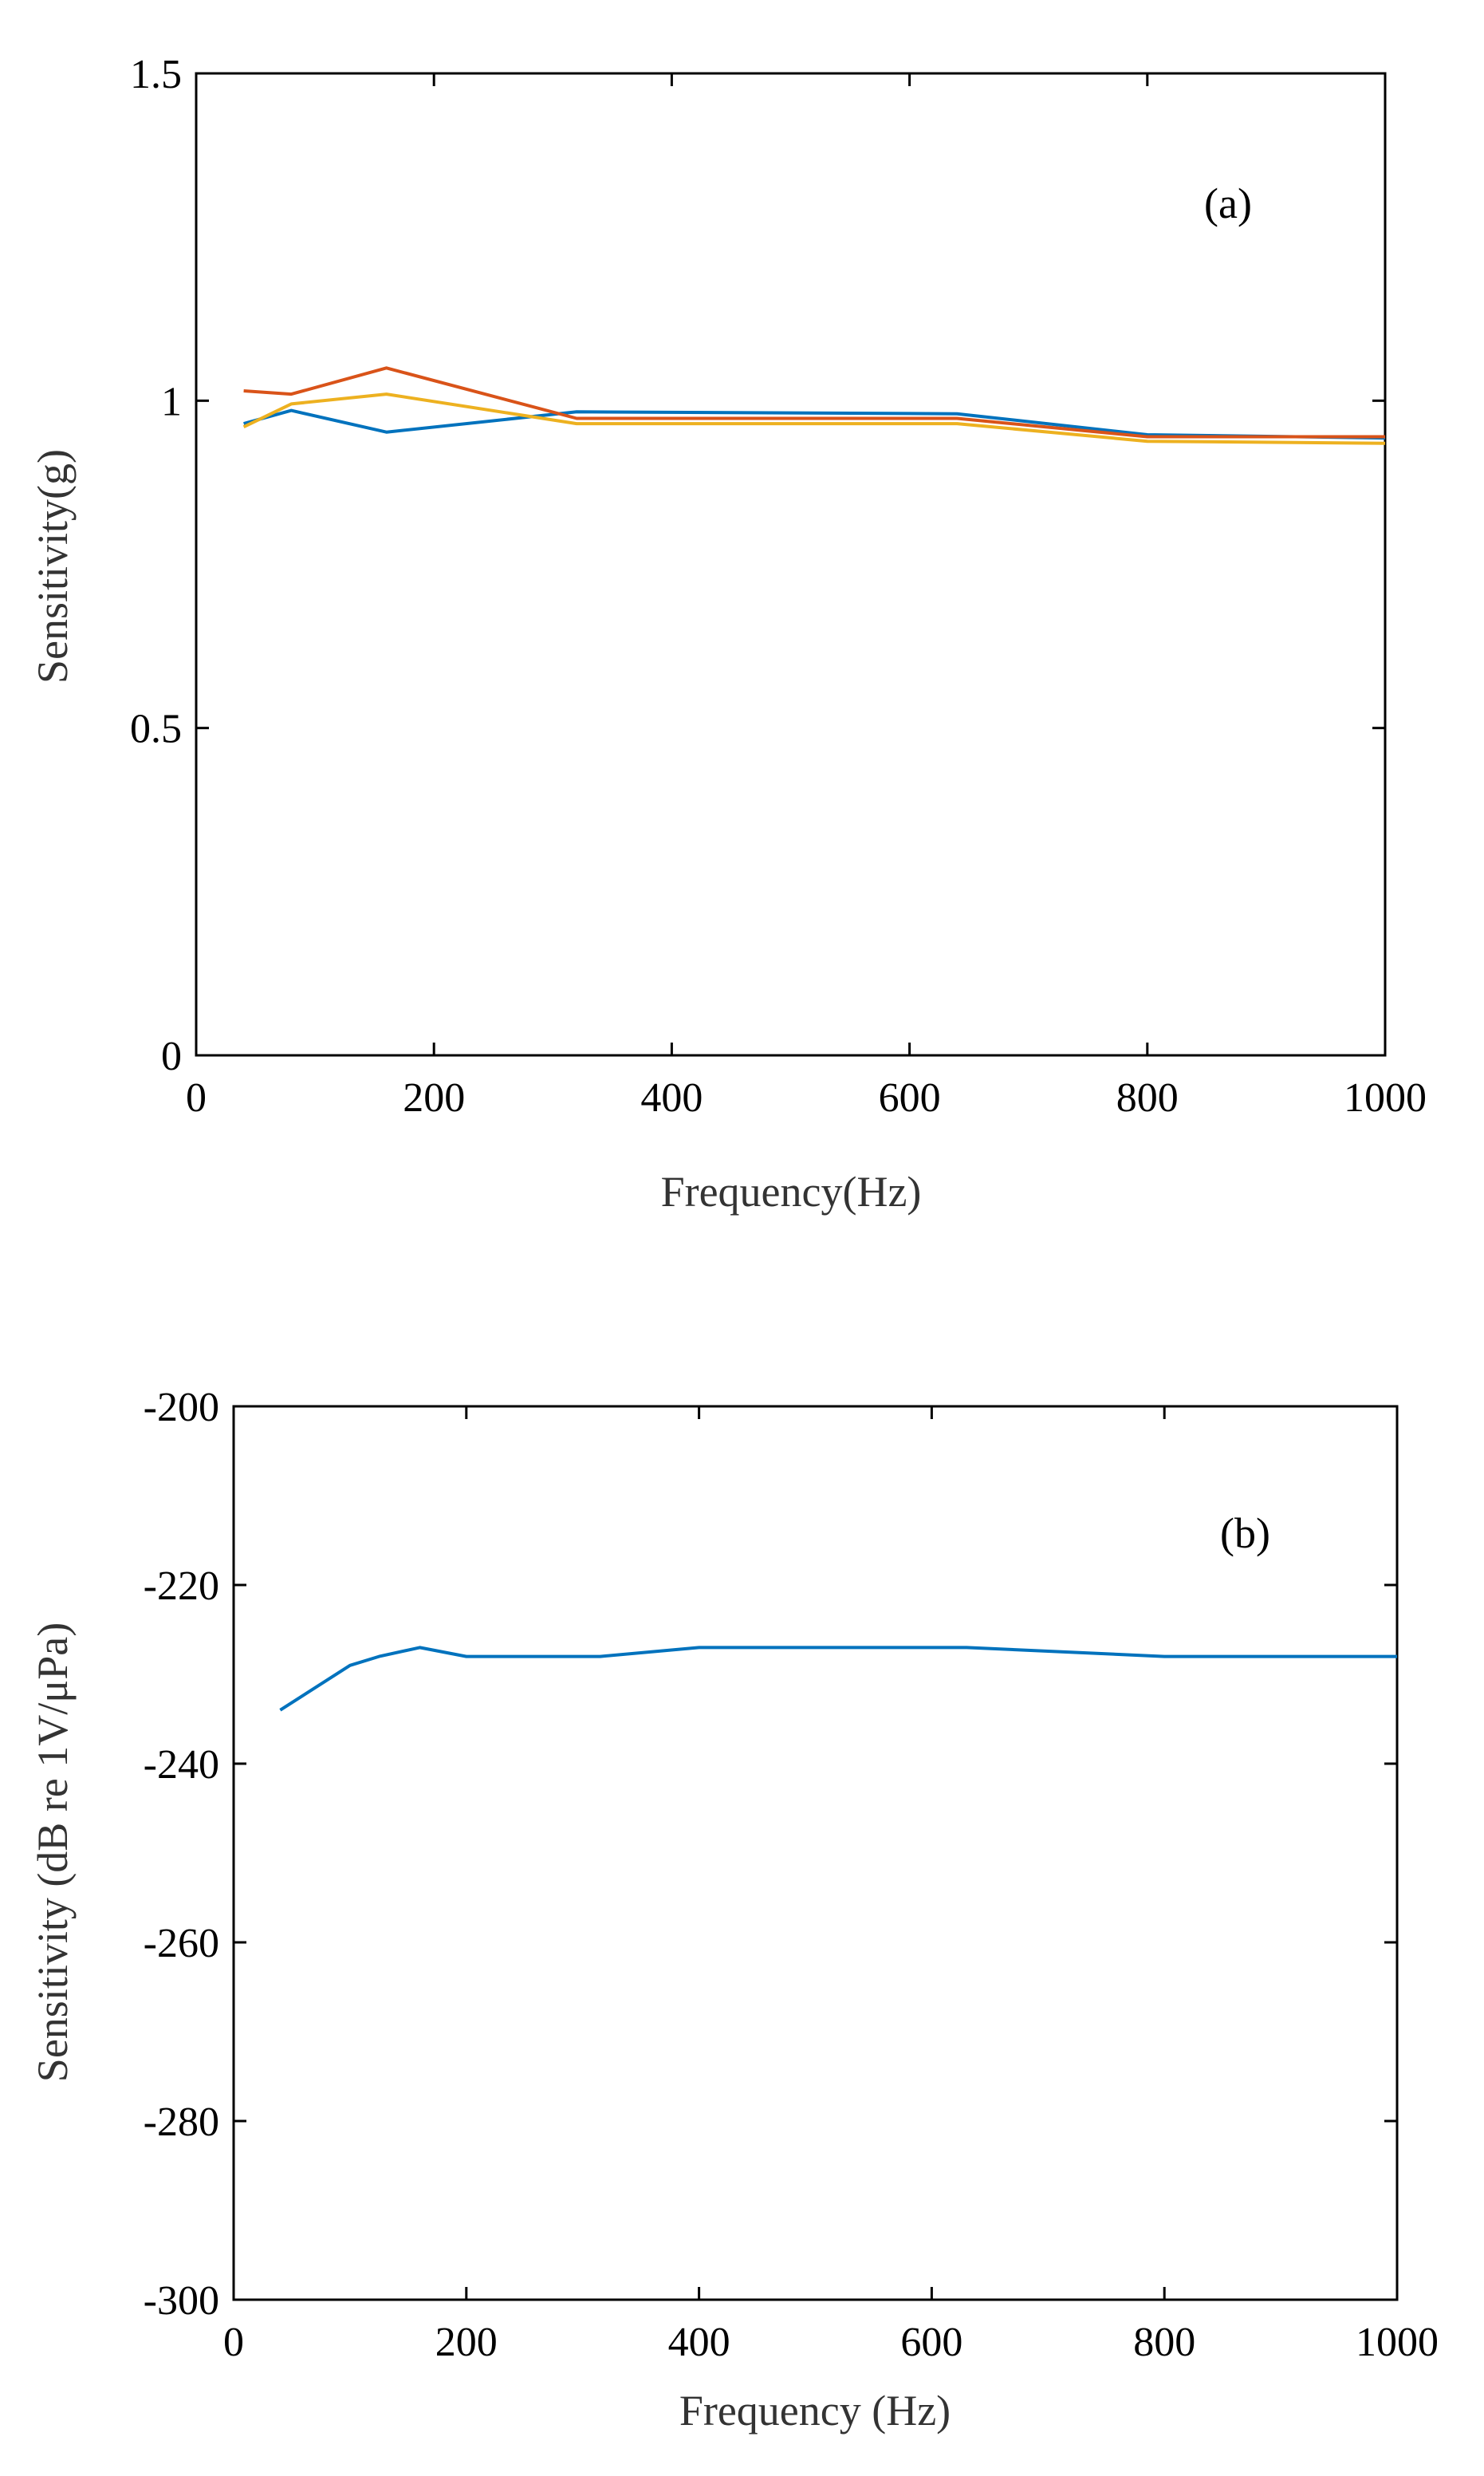 Image resolution: width=1484 pixels, height=2476 pixels. I want to click on y-tick-label: 1.5, so click(156, 74).